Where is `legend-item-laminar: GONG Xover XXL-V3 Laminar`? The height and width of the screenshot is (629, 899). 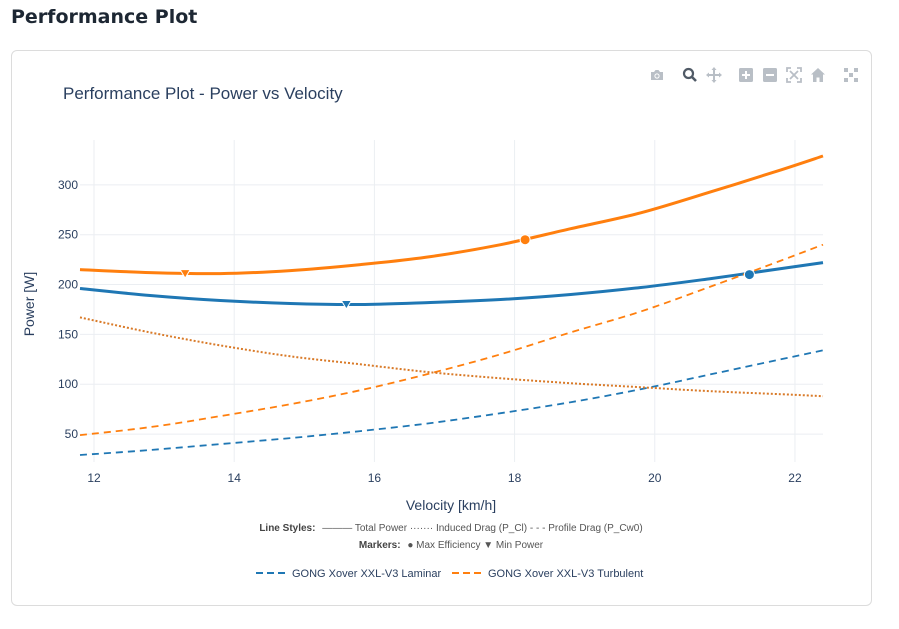 legend-item-laminar: GONG Xover XXL-V3 Laminar is located at coordinates (349, 574).